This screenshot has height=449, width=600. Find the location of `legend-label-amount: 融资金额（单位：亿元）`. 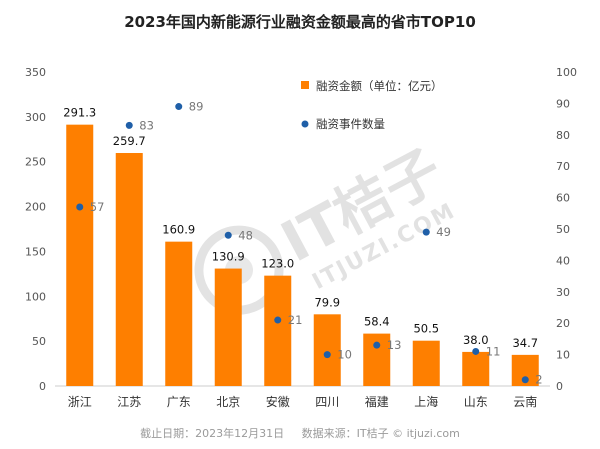

legend-label-amount: 融资金额（单位：亿元） is located at coordinates (379, 86).